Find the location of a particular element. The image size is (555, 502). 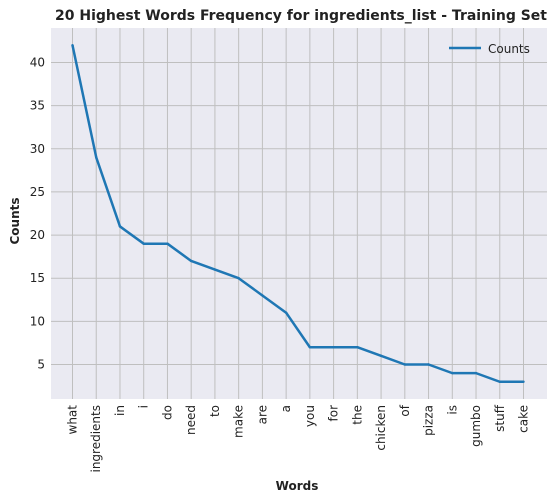

x-tick-label: make is located at coordinates (239, 421).